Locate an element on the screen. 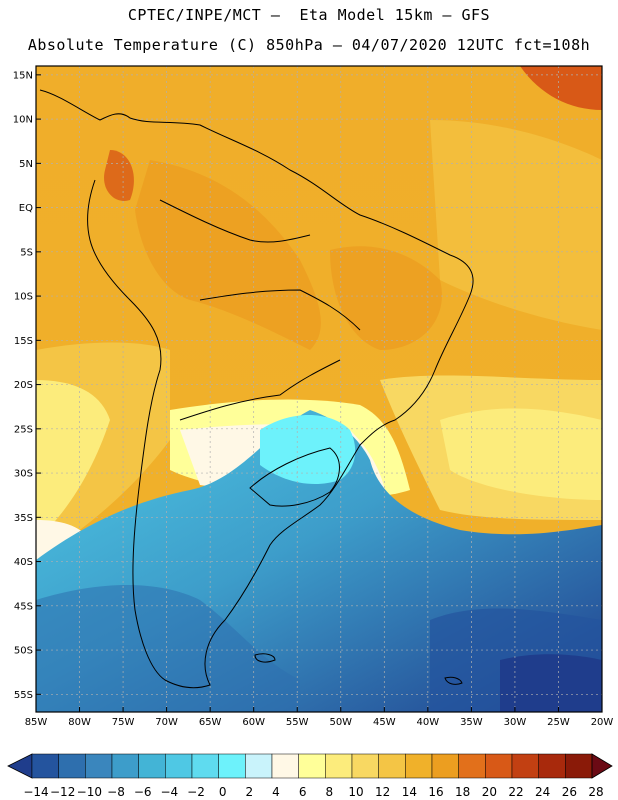 Image resolution: width=618 pixels, height=800 pixels. colorbar-label: 2 is located at coordinates (250, 792).